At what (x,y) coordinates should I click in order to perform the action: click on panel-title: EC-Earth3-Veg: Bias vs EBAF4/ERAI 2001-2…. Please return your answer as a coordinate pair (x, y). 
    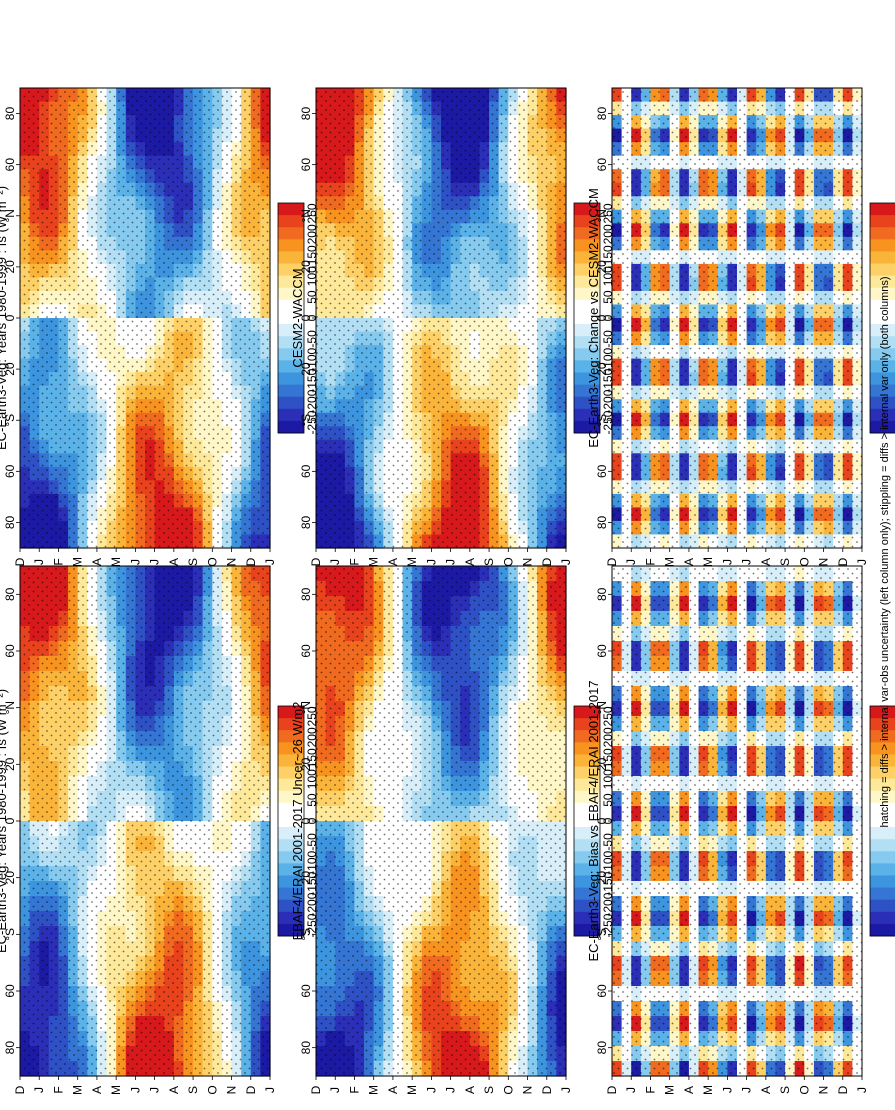
    Looking at the image, I should click on (593, 820).